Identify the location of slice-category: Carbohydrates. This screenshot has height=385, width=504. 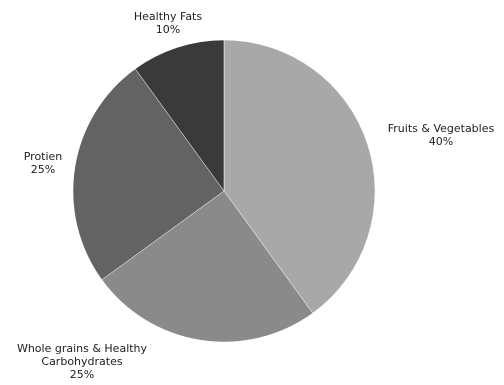
(81, 361).